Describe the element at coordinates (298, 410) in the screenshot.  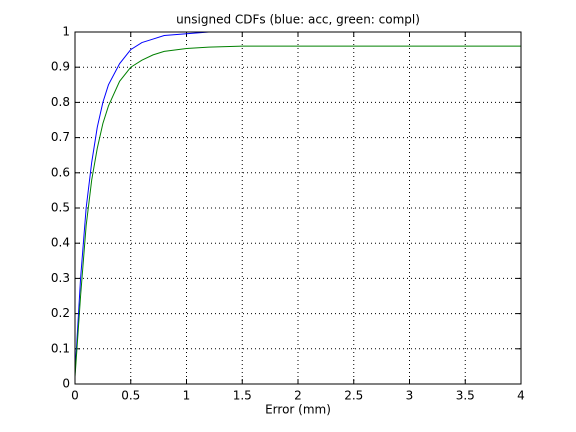
I see `x-axis-label: Error (mm)` at that location.